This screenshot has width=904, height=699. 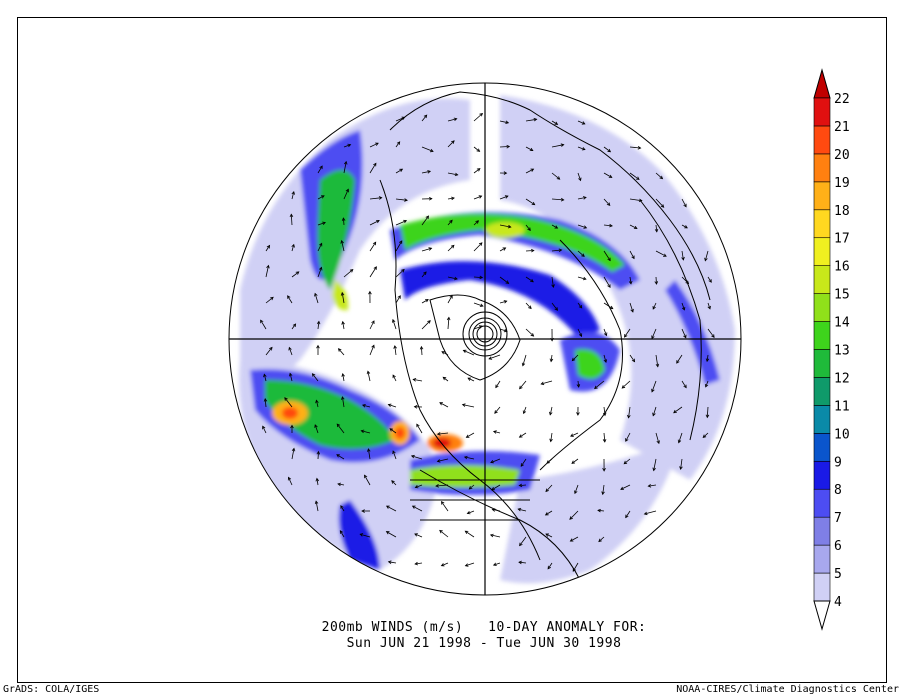 What do you see at coordinates (838, 490) in the screenshot?
I see `colorbar-tick-label: 8` at bounding box center [838, 490].